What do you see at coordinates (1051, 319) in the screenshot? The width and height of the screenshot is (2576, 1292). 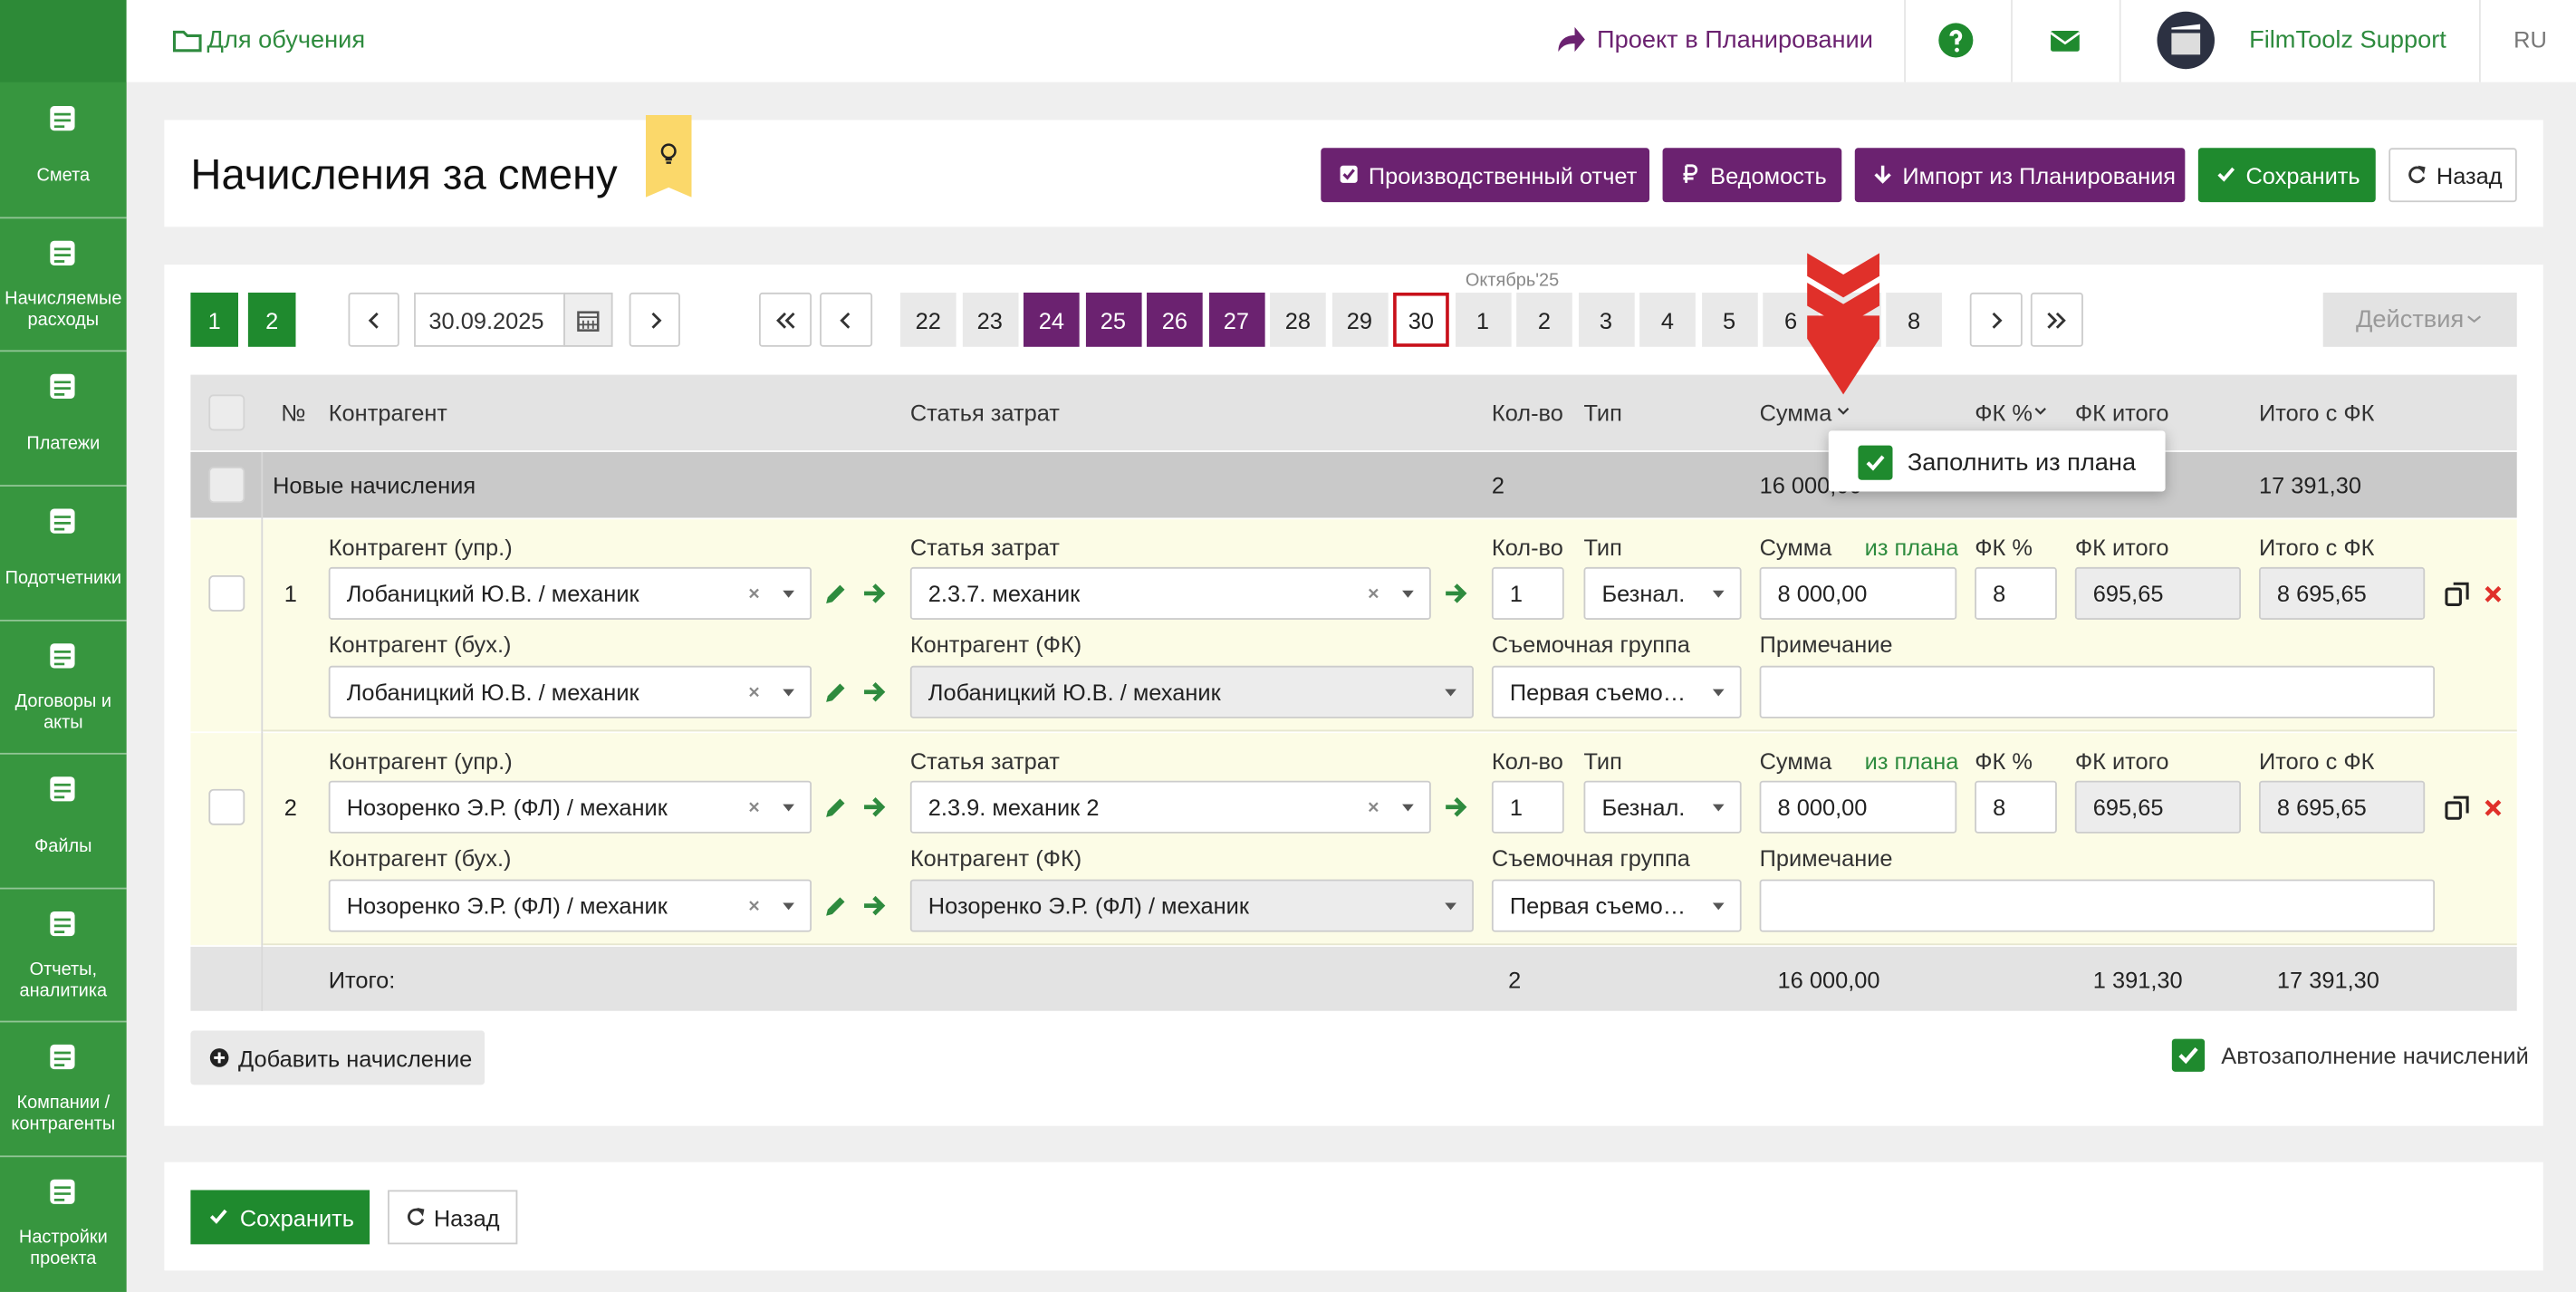 I see `day-button: 24` at bounding box center [1051, 319].